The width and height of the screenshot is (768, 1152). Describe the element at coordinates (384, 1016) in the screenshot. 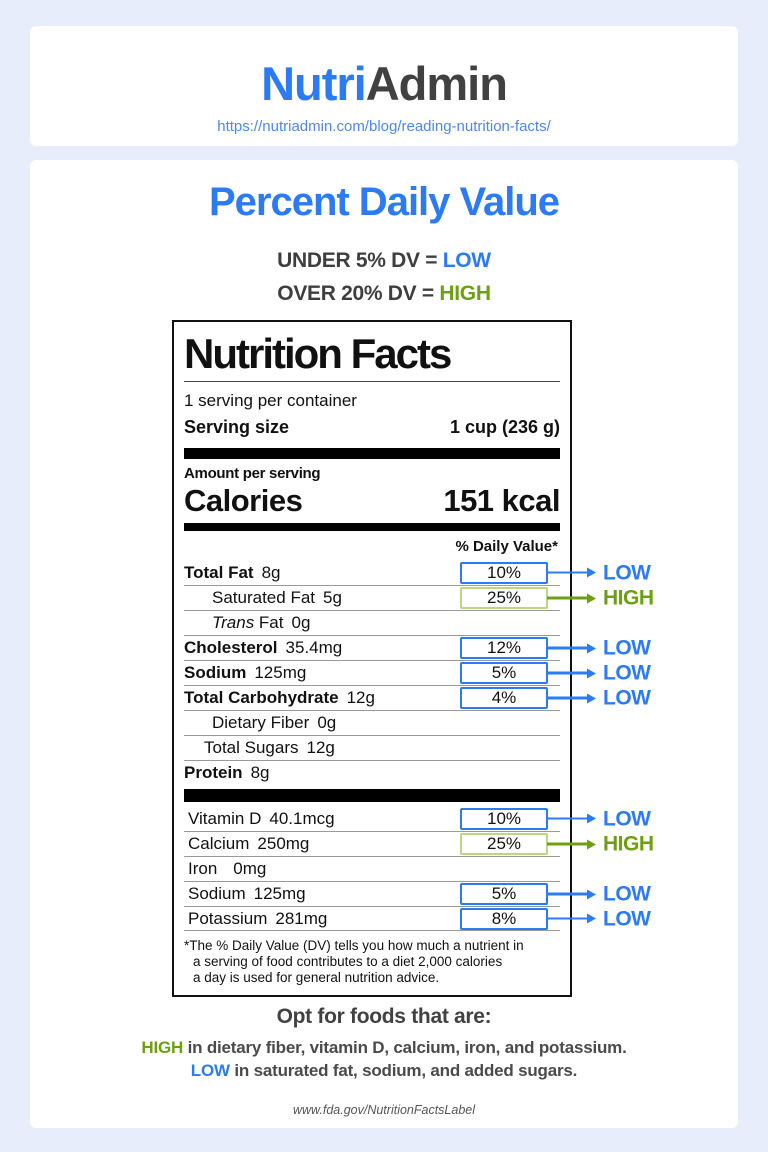

I see `tips-heading: Opt for foods that are:` at that location.